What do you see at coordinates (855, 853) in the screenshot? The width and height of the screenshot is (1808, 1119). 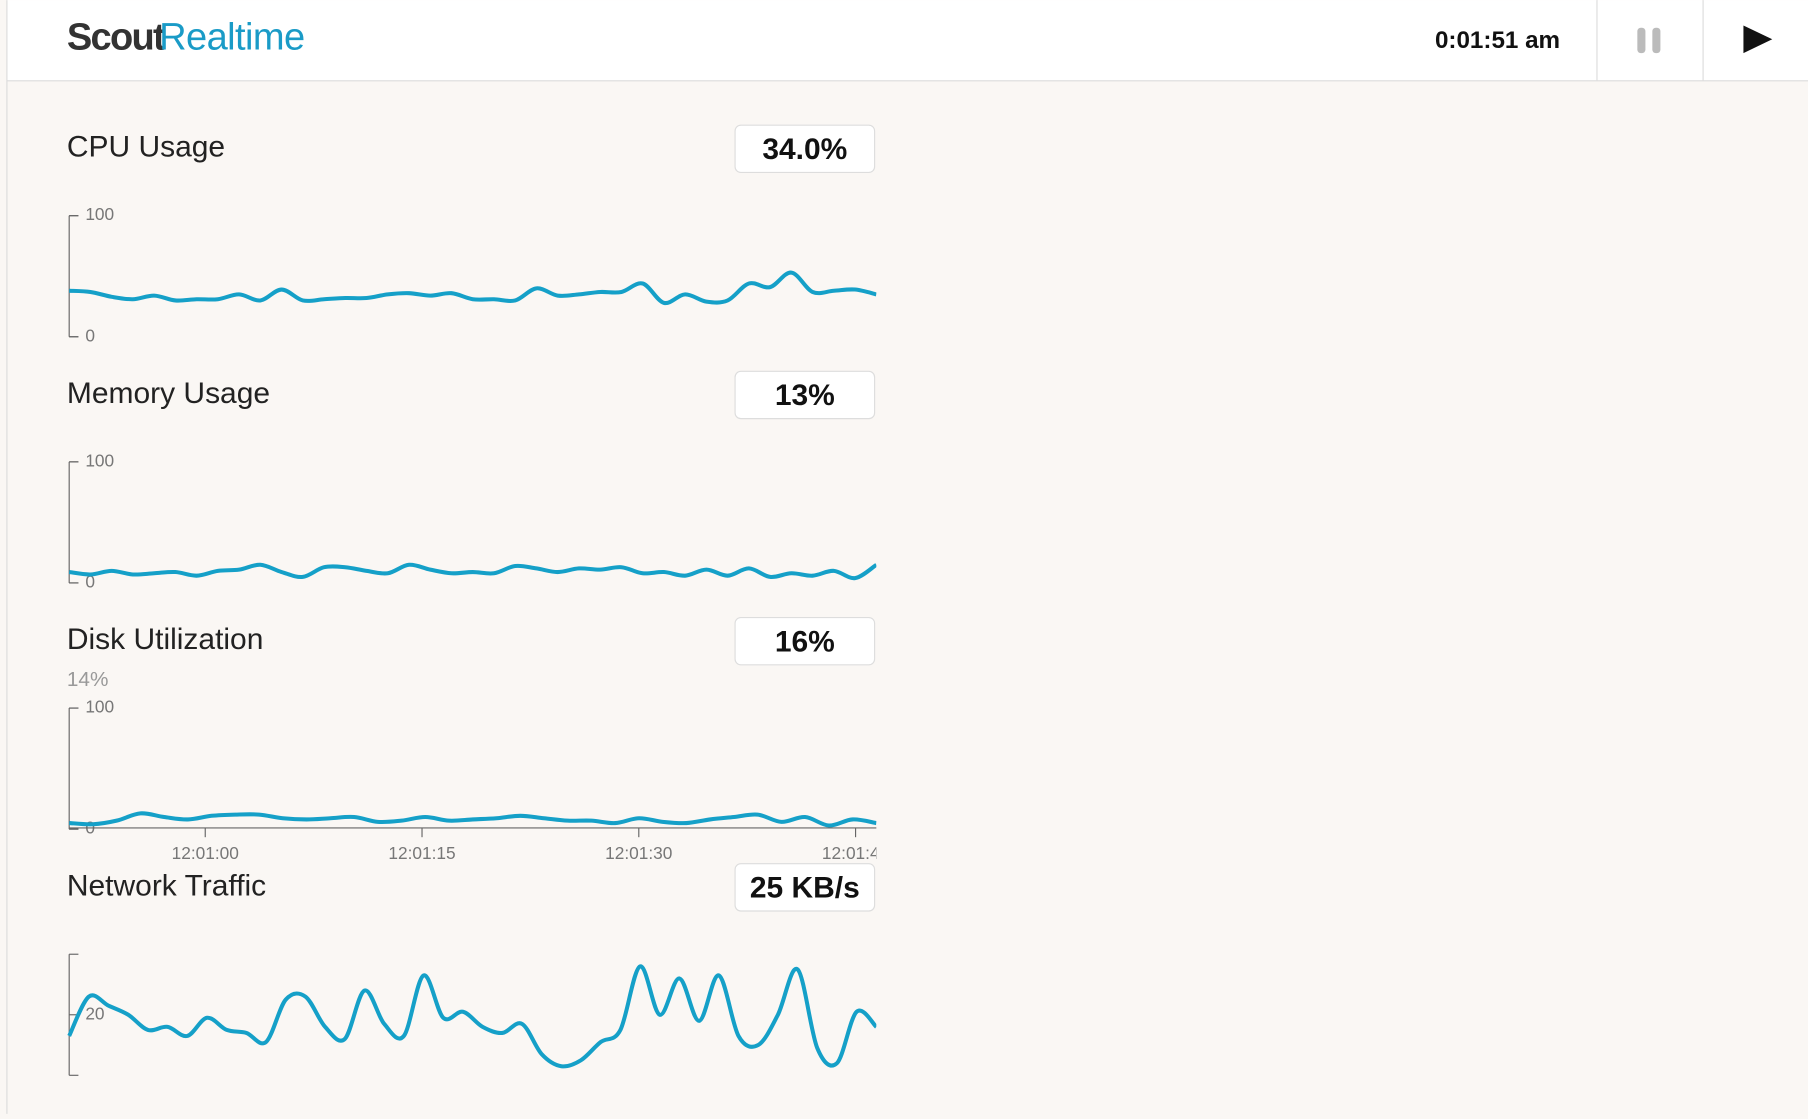 I see `x-tick-label: 12:01:45` at bounding box center [855, 853].